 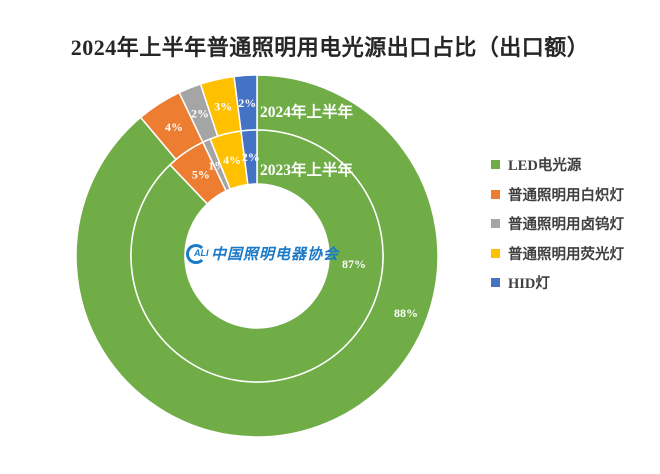 I want to click on cali-logo: ALI 中国照明电器协会, so click(x=262, y=253).